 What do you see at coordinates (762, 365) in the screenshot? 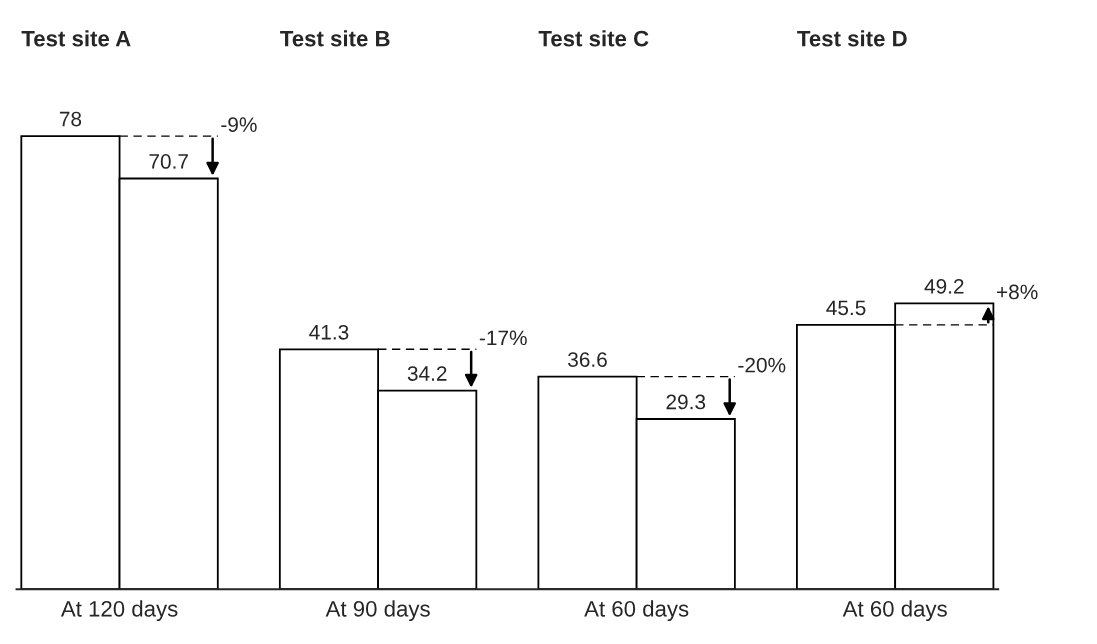
I see `annotation: -20%` at bounding box center [762, 365].